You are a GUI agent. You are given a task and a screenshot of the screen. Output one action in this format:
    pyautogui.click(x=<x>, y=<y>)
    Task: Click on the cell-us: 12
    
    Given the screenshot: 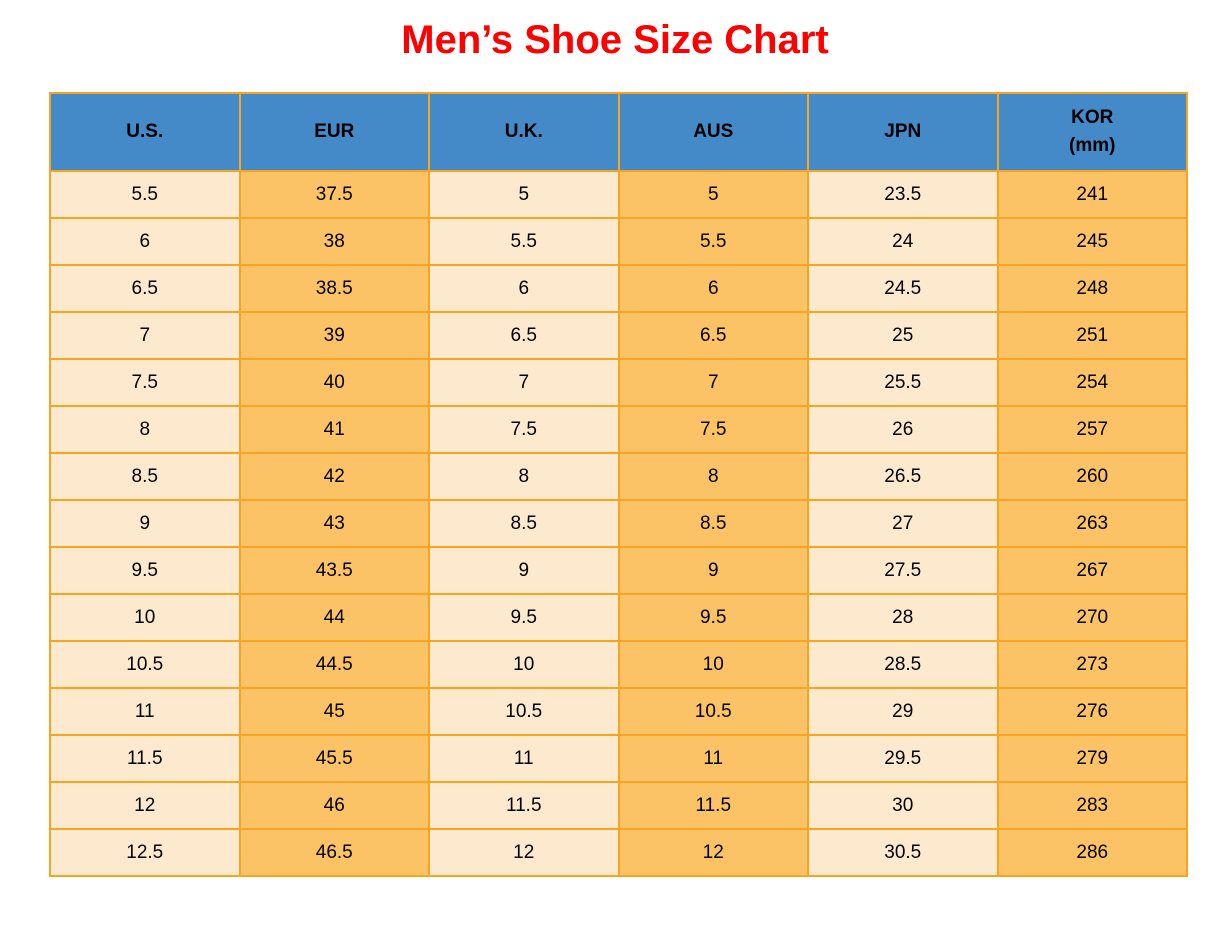 What is the action you would take?
    pyautogui.click(x=145, y=805)
    